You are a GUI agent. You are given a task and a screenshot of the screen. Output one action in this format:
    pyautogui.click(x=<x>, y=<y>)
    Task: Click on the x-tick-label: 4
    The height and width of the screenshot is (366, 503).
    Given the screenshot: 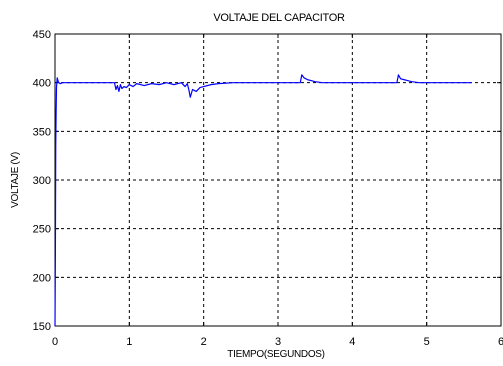 What is the action you would take?
    pyautogui.click(x=352, y=342)
    